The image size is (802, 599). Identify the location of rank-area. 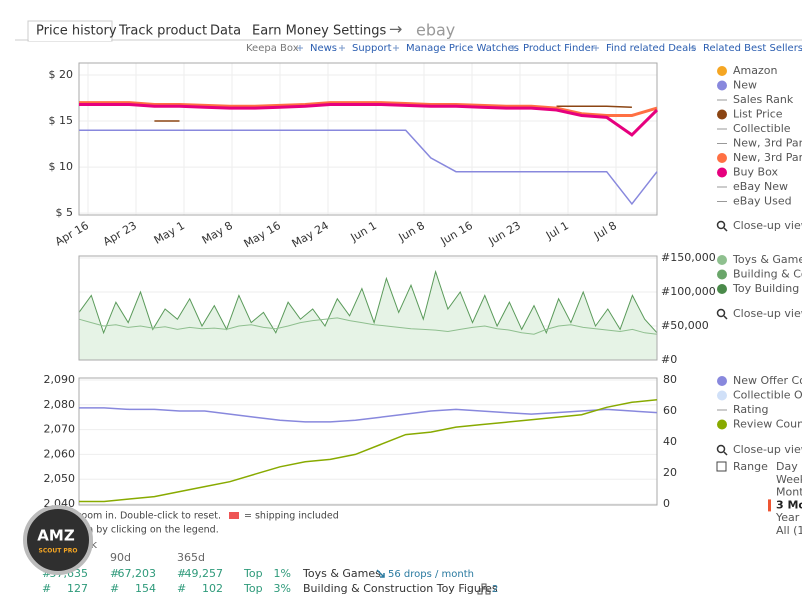
(368, 315).